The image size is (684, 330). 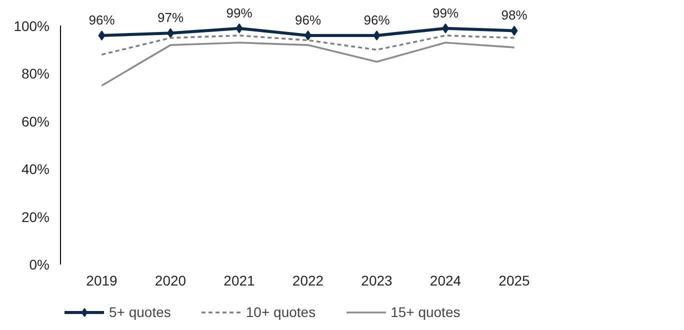 I want to click on line-series, so click(x=308, y=64).